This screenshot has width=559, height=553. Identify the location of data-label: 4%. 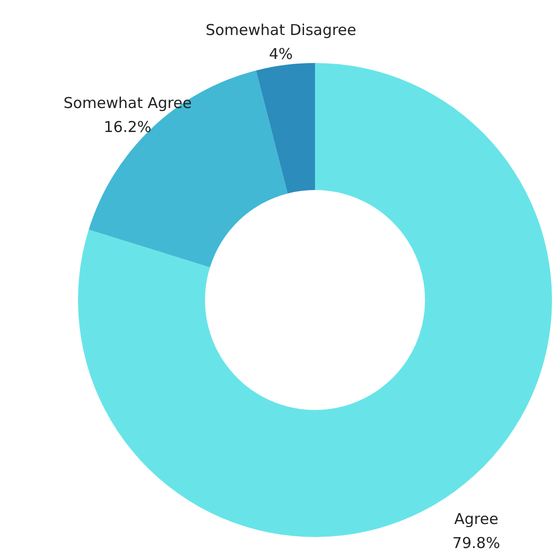
(281, 54).